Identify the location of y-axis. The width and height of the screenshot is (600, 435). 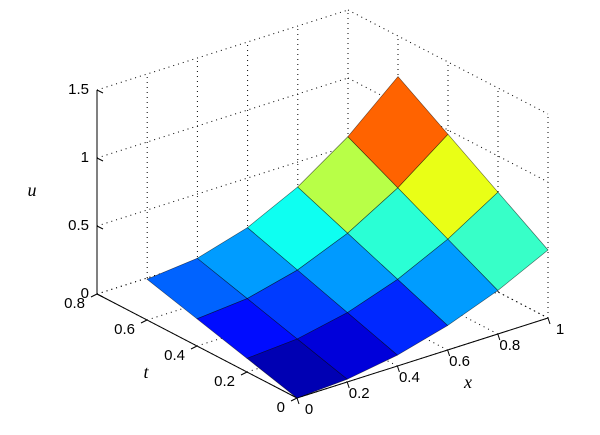
(197, 346).